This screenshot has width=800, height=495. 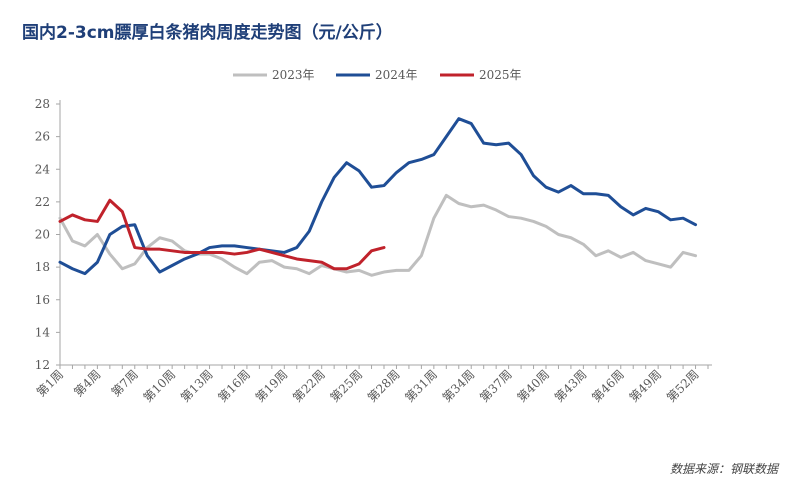 I want to click on y-tick-label: 22, so click(x=42, y=202).